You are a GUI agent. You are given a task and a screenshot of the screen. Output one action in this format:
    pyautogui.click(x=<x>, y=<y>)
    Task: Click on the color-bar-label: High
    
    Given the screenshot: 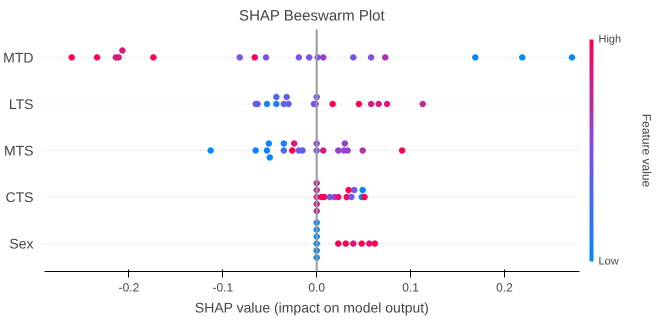 What is the action you would take?
    pyautogui.click(x=610, y=40)
    